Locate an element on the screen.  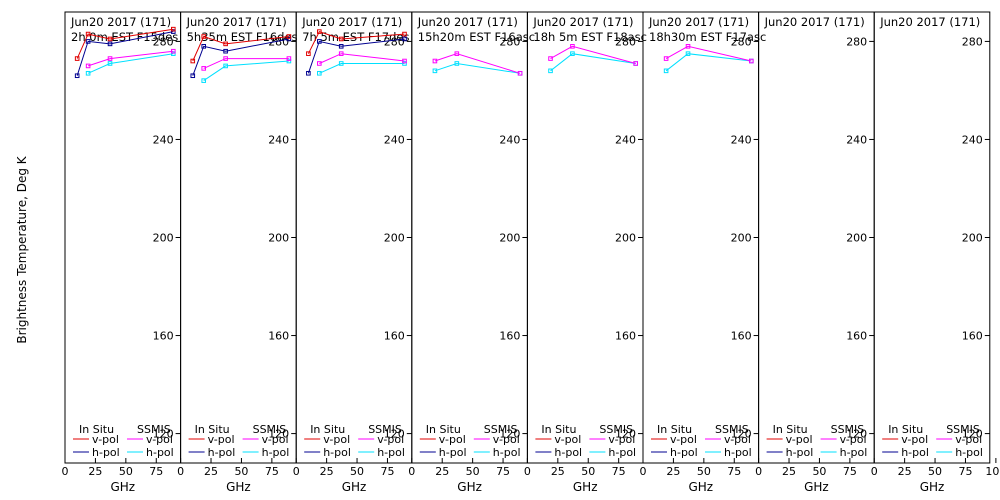
legend-ssmis-v-pol-label: v-pol is located at coordinates (159, 439).